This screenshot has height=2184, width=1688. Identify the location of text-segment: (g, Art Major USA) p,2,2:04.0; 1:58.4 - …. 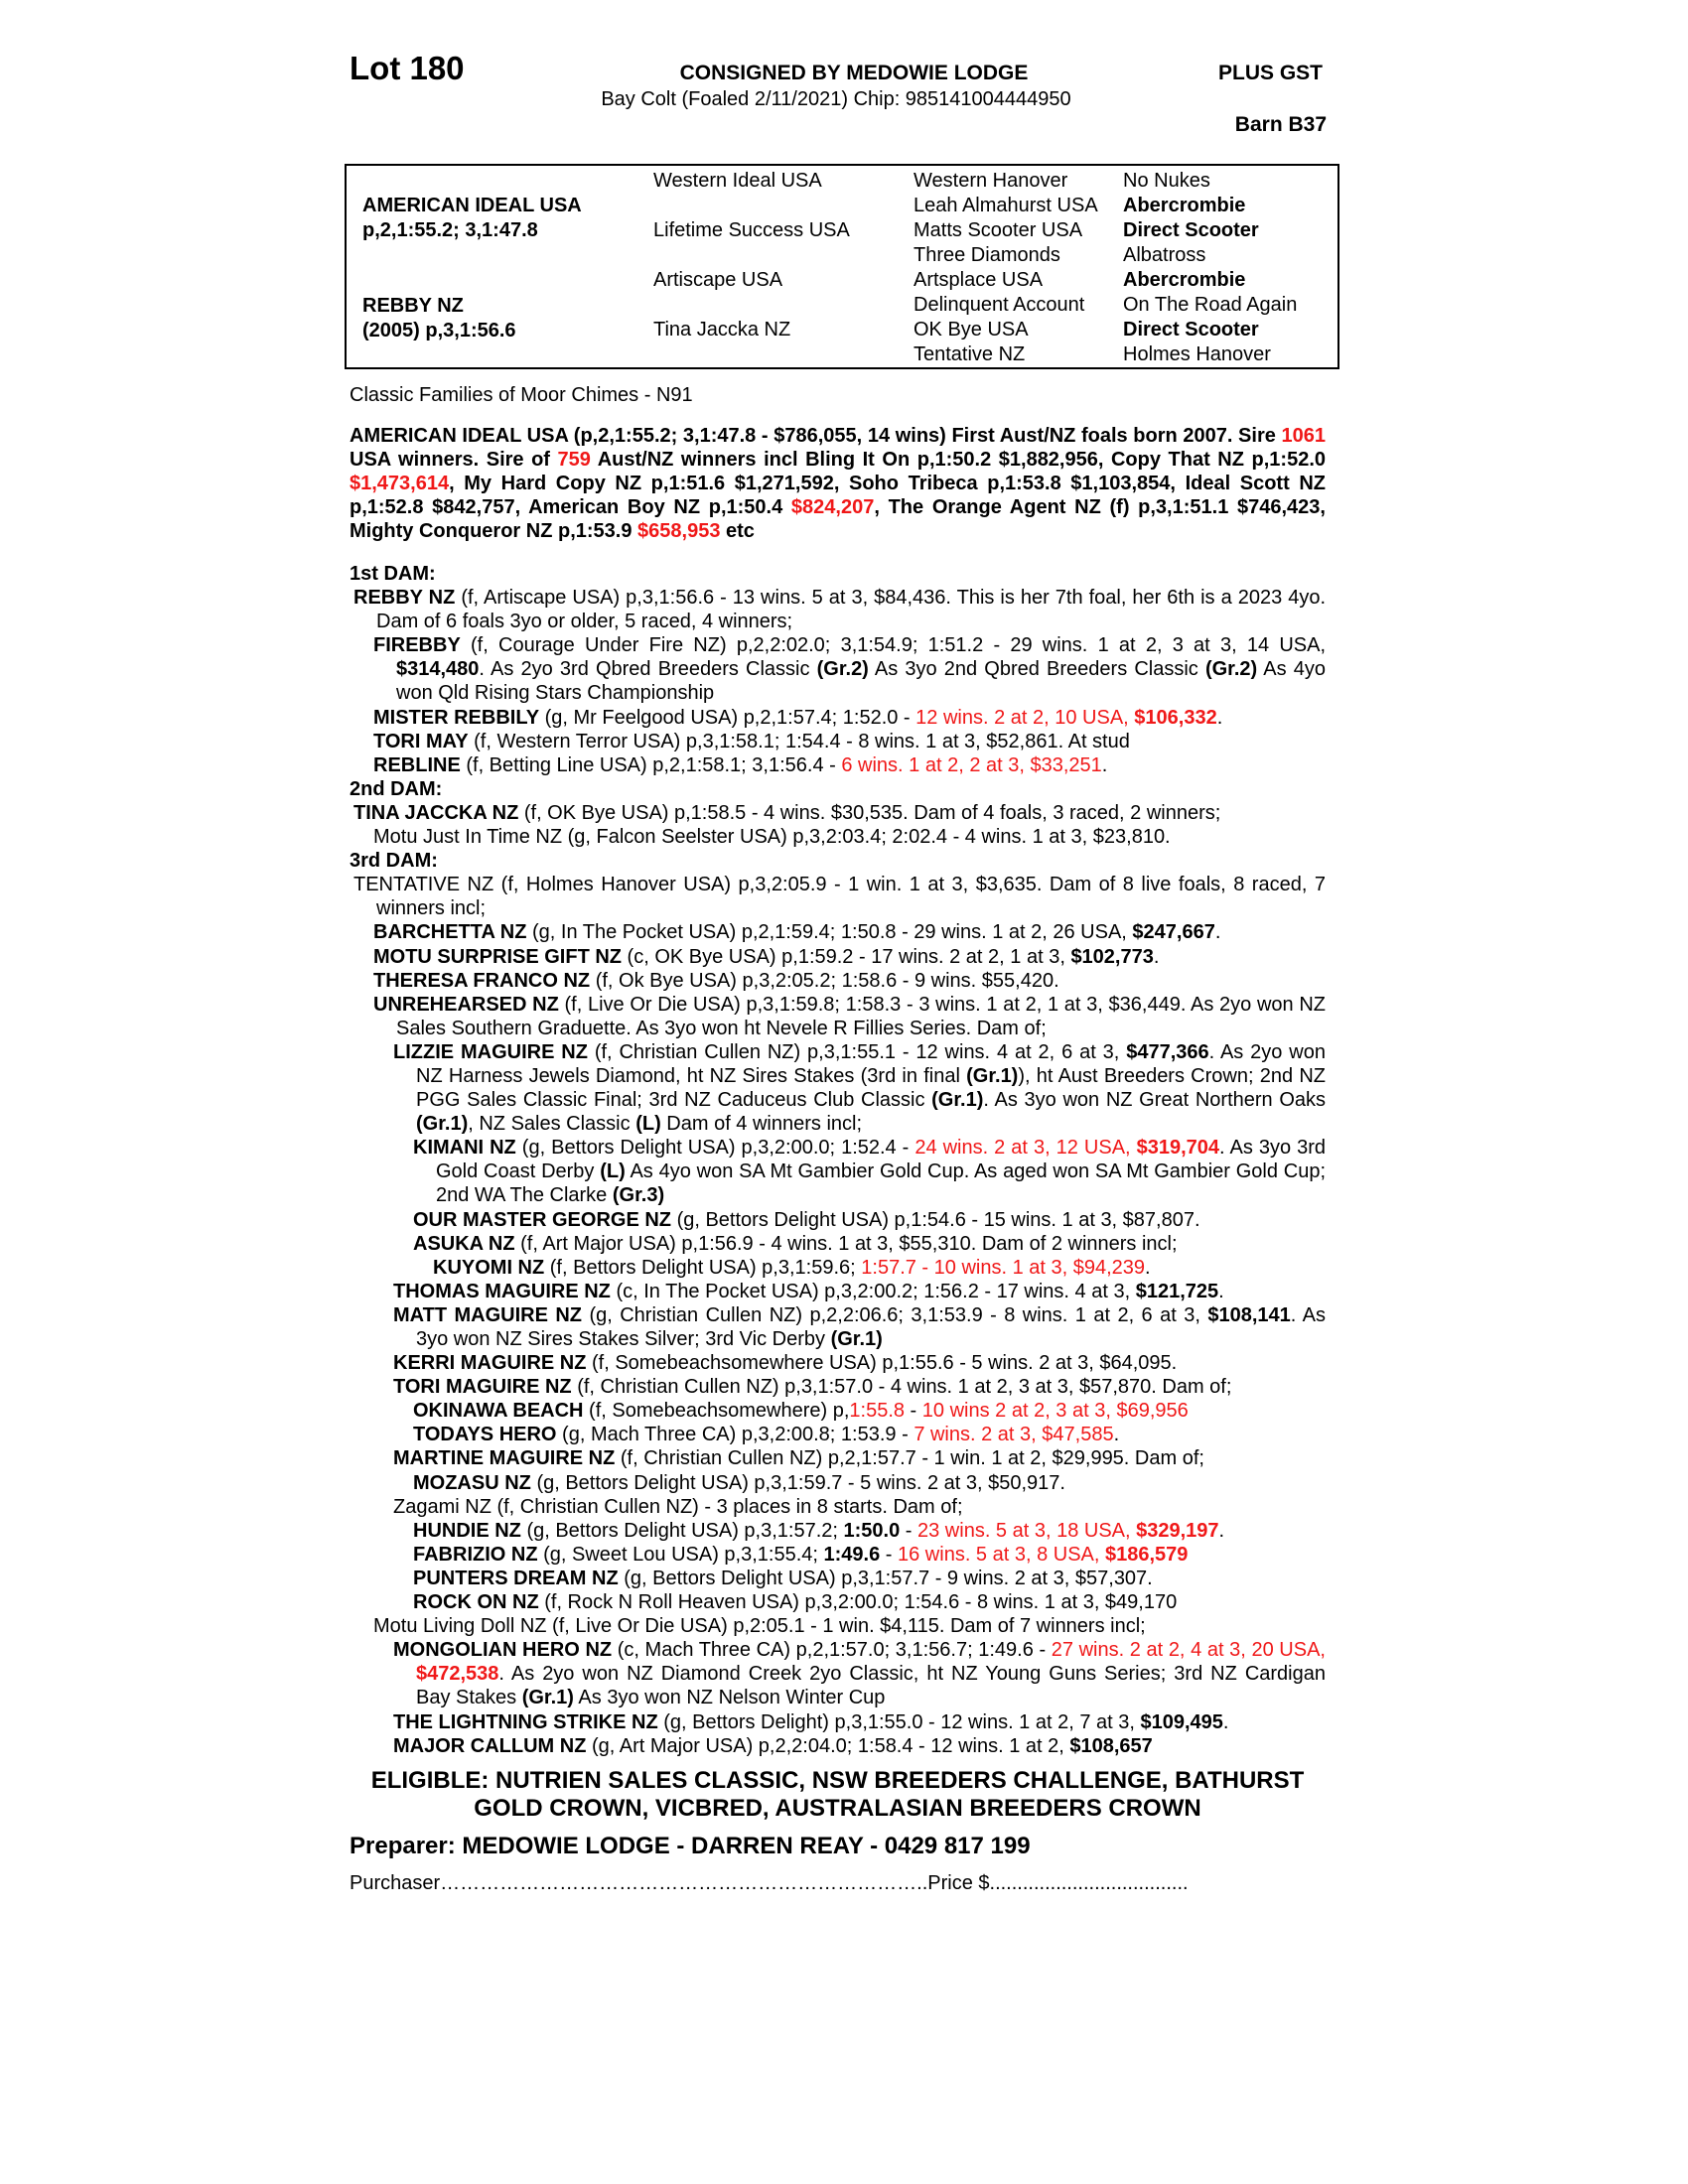
(828, 1745).